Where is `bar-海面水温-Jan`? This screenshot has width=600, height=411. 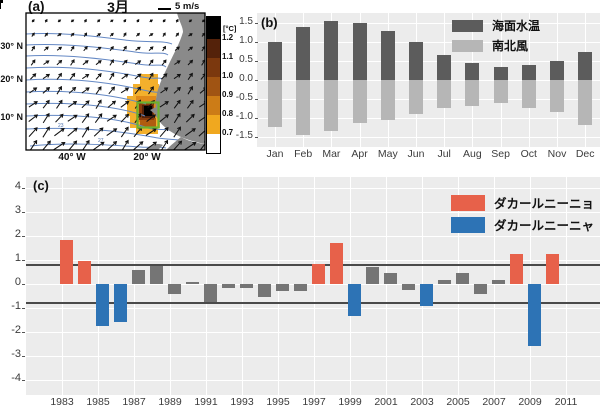 bar-海面水温-Jan is located at coordinates (275, 61).